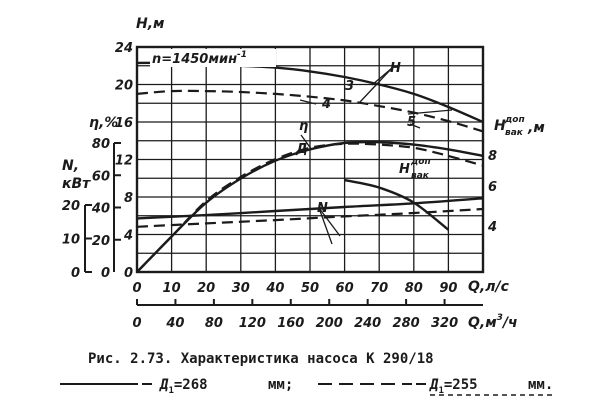  Describe the element at coordinates (280, 385) in the screenshot. I see `legend-units: мм;` at that location.